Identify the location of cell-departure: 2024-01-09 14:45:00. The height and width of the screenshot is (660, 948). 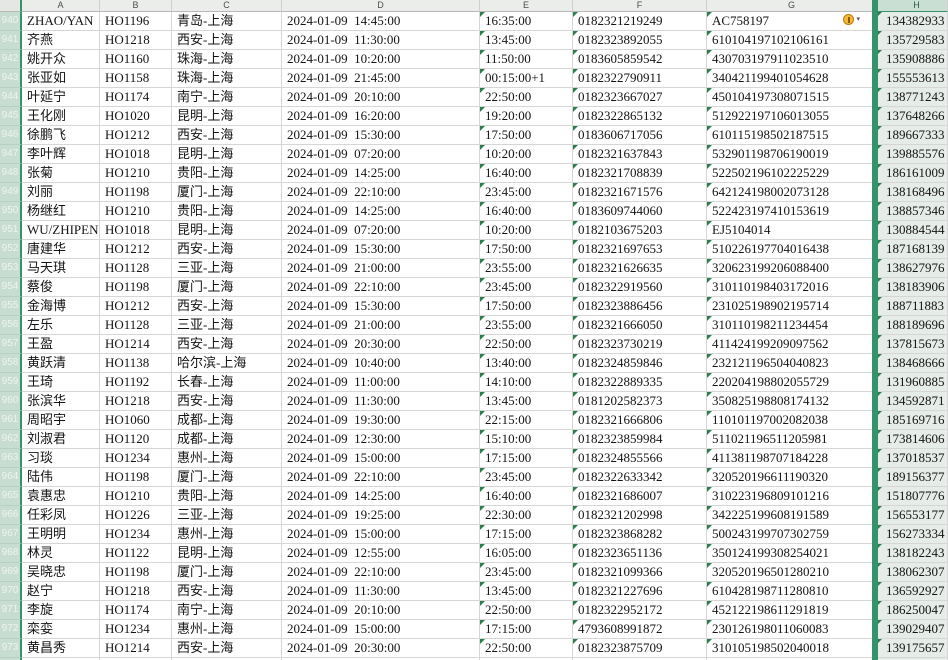
(381, 21).